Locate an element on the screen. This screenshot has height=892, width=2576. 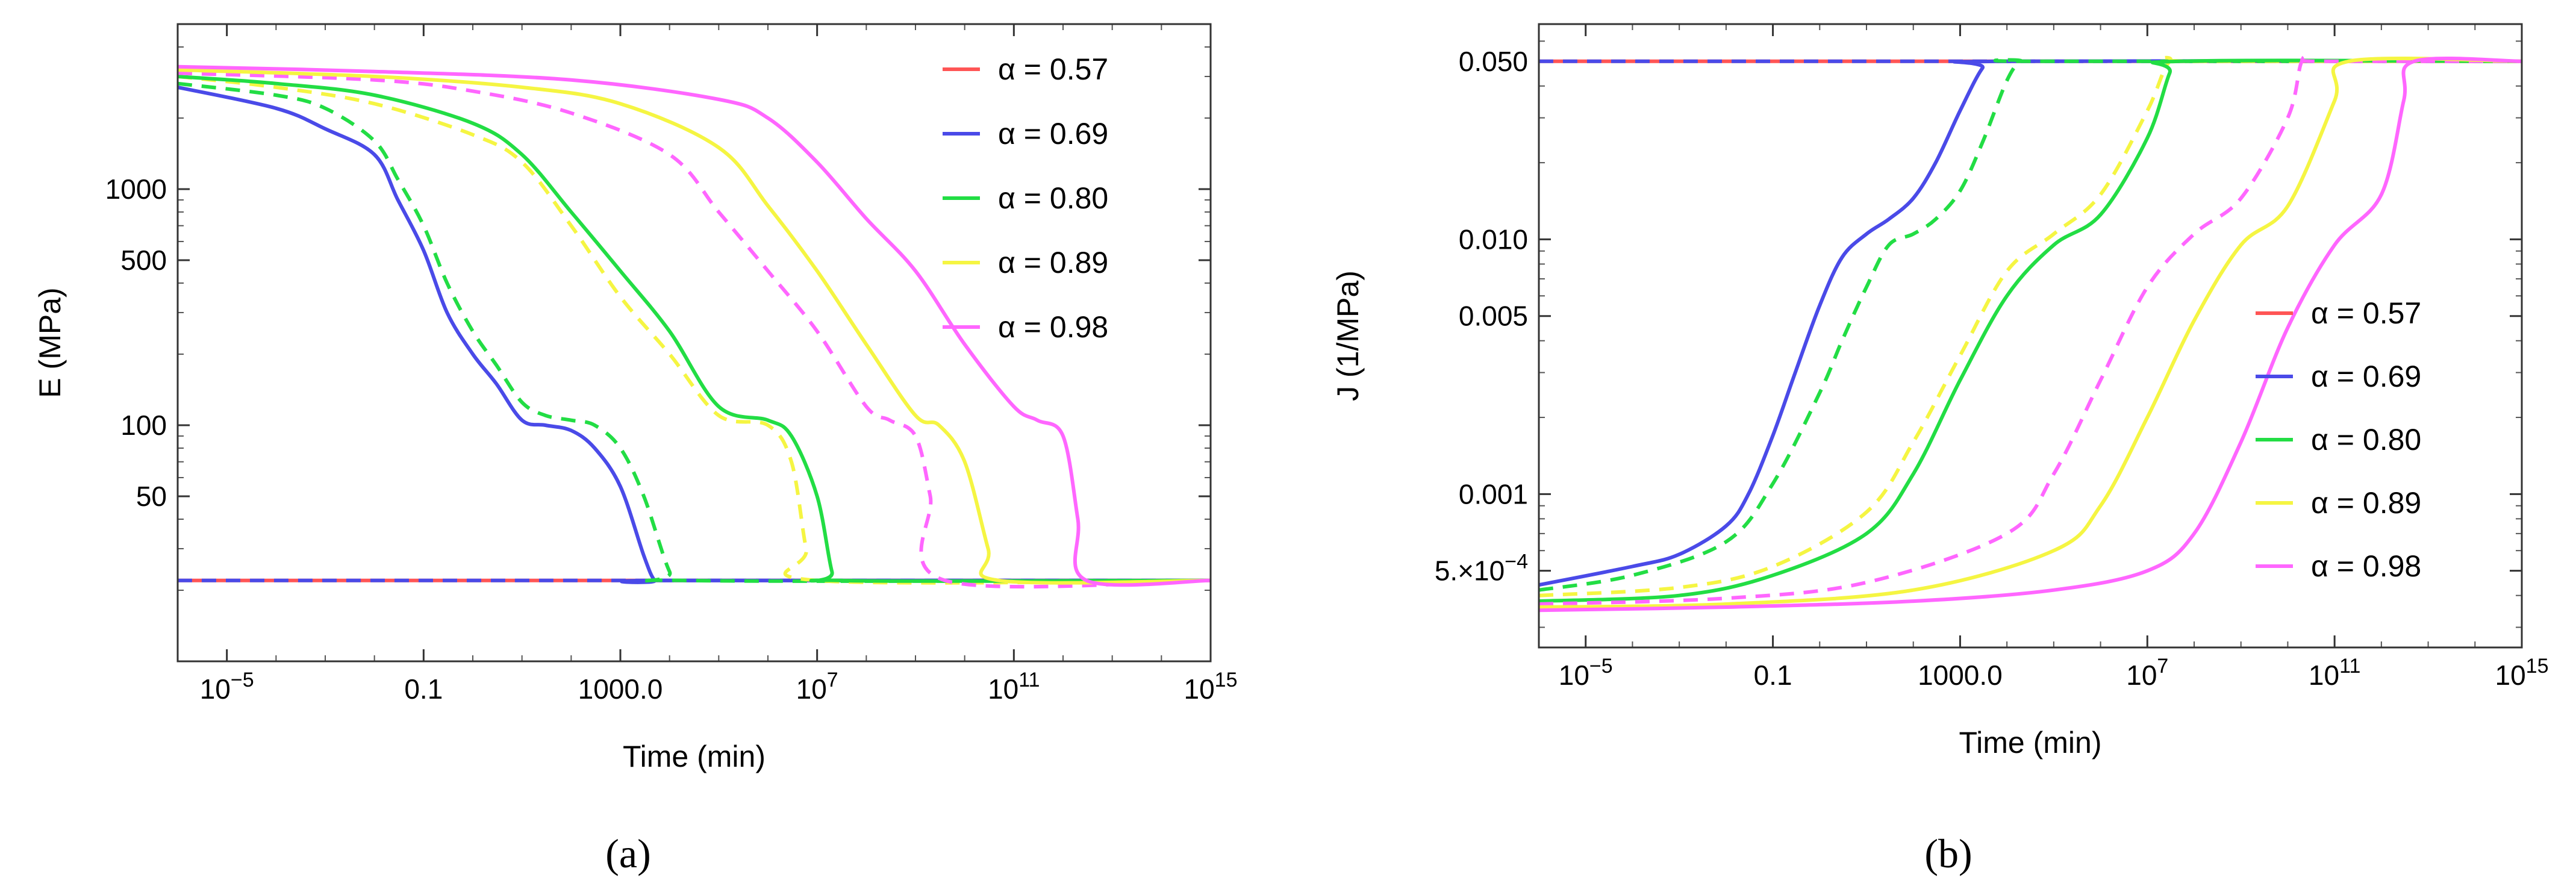
x-tick-label-b-5: 10¹⁵ is located at coordinates (2522, 673).